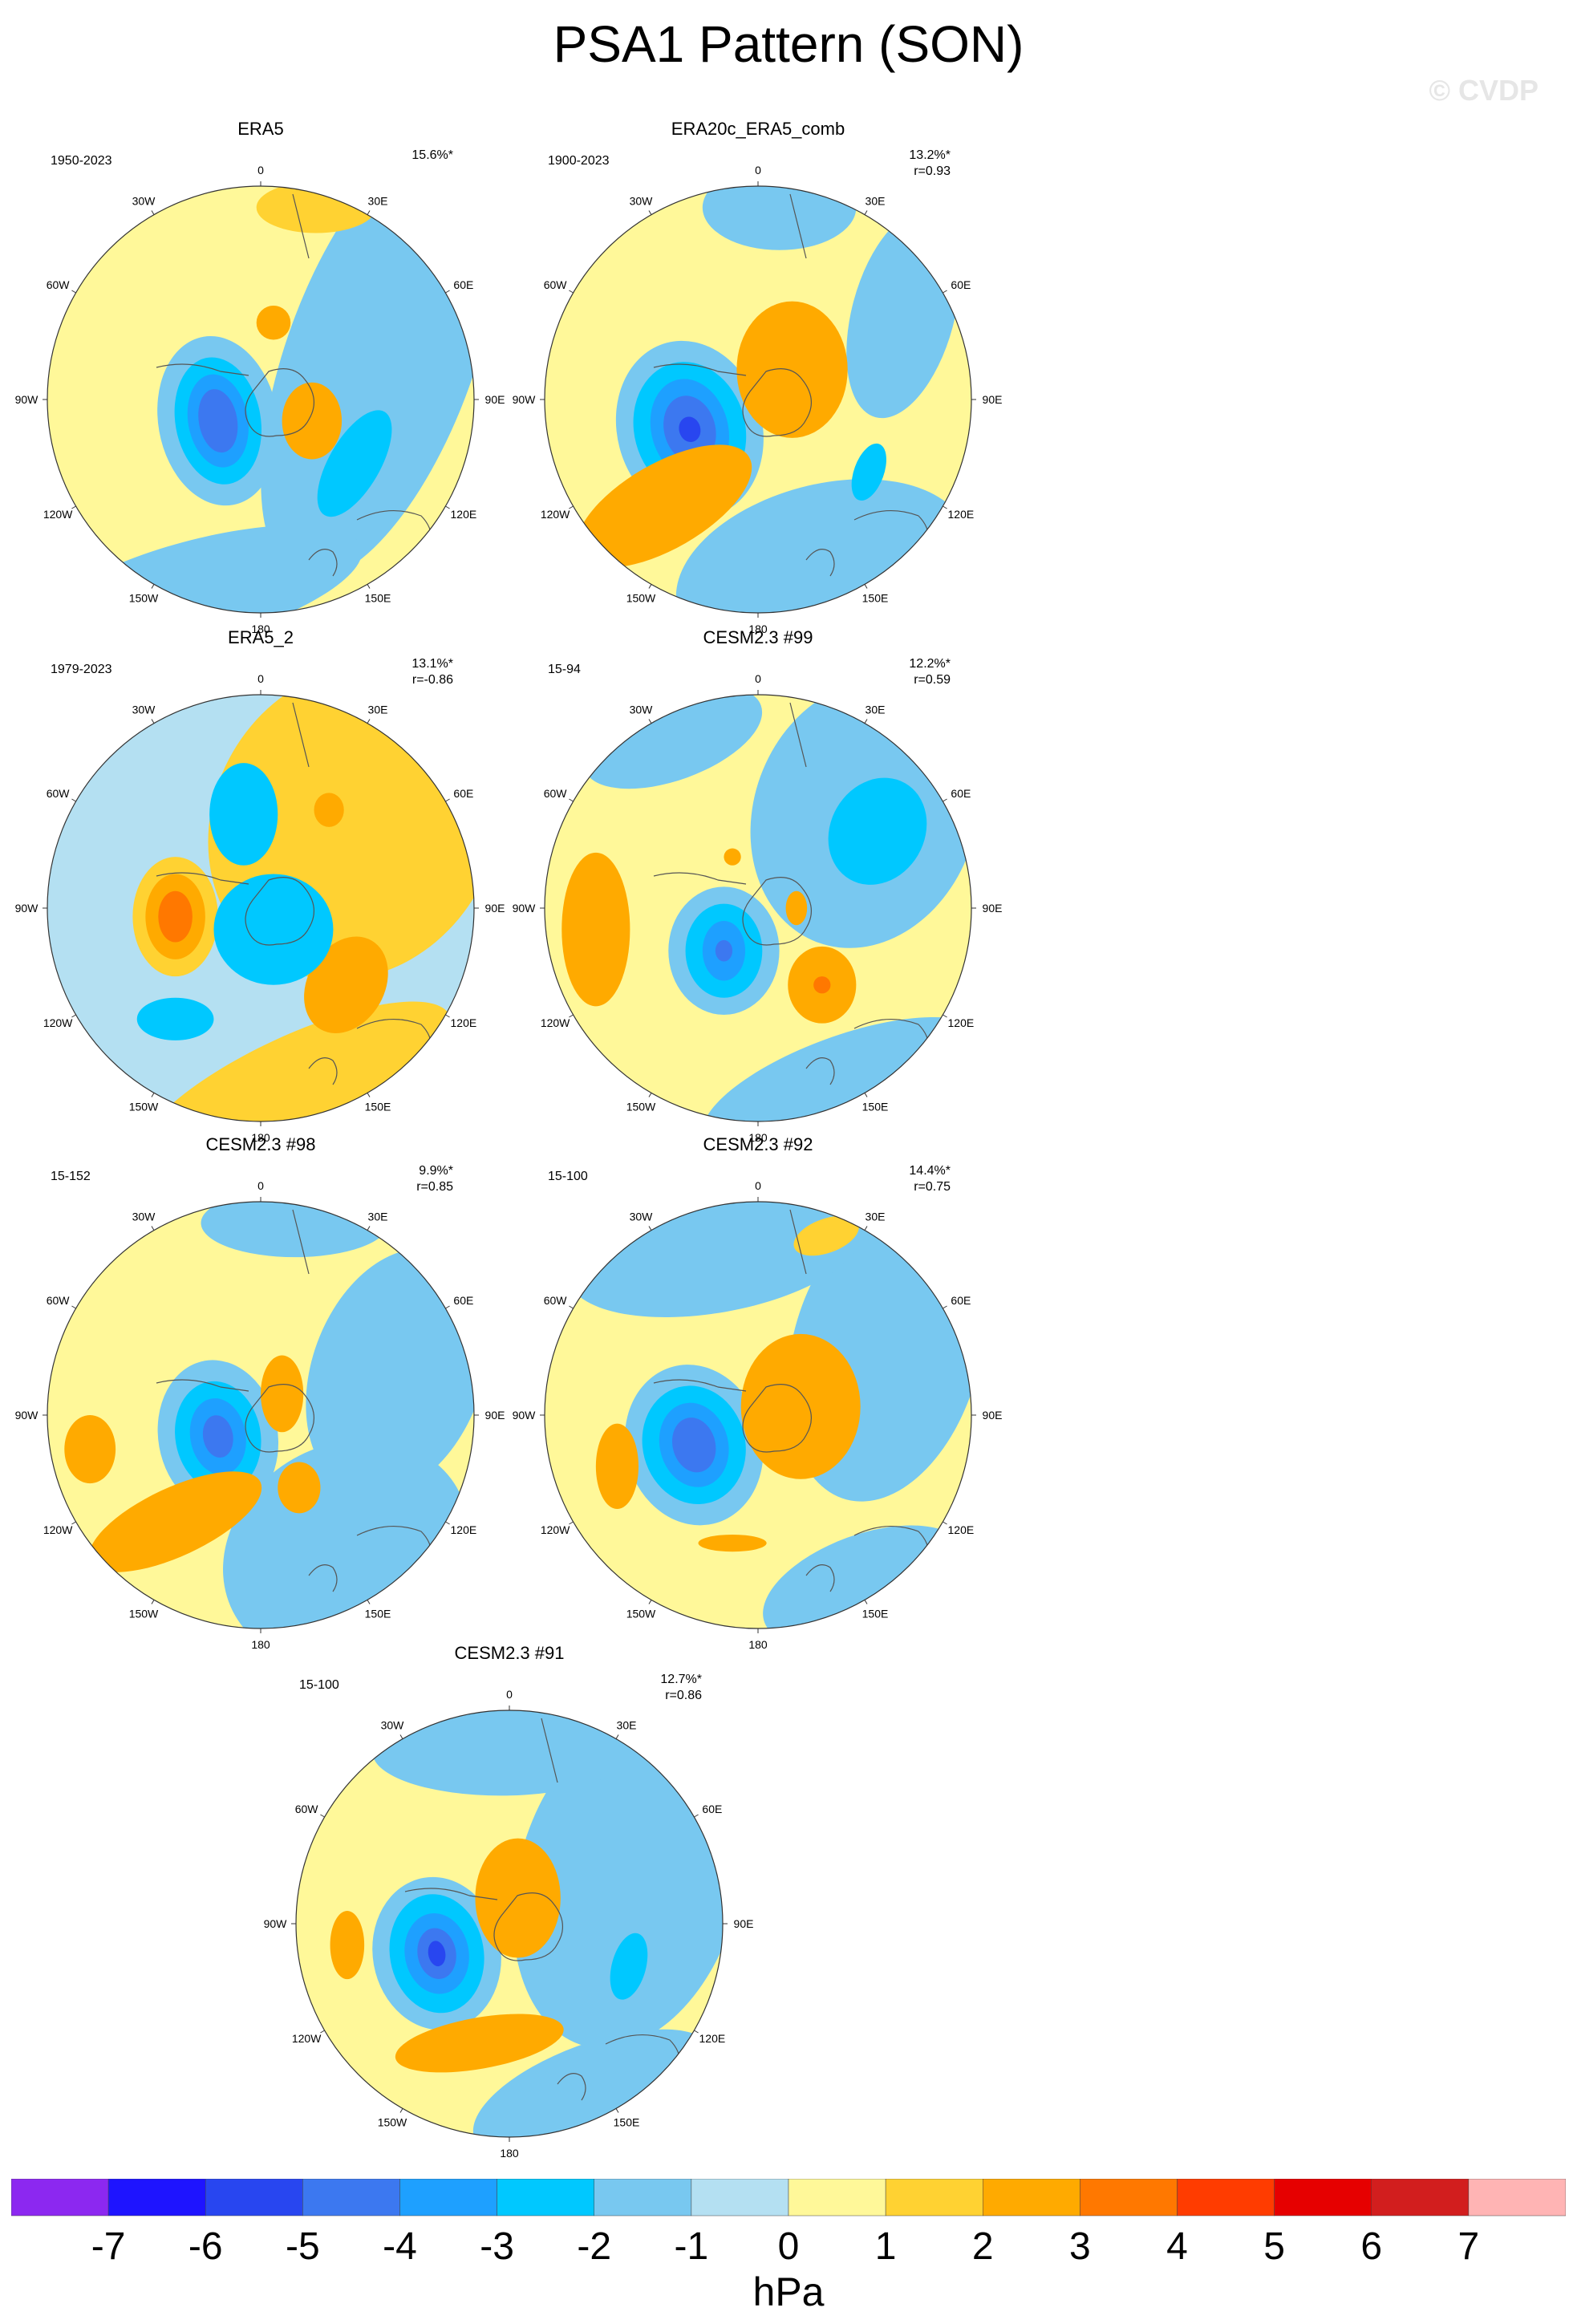 This screenshot has width=1577, height=2324. I want to click on panel-stats: 14.4%* r=0.75, so click(930, 1179).